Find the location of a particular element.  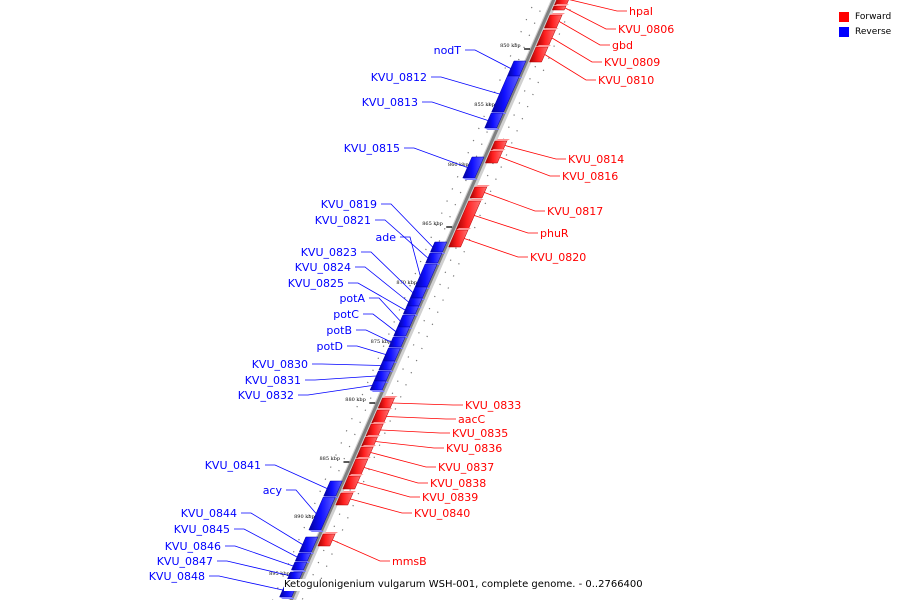

gene-label-kvu-0844: KVU_0844 is located at coordinates (209, 513).